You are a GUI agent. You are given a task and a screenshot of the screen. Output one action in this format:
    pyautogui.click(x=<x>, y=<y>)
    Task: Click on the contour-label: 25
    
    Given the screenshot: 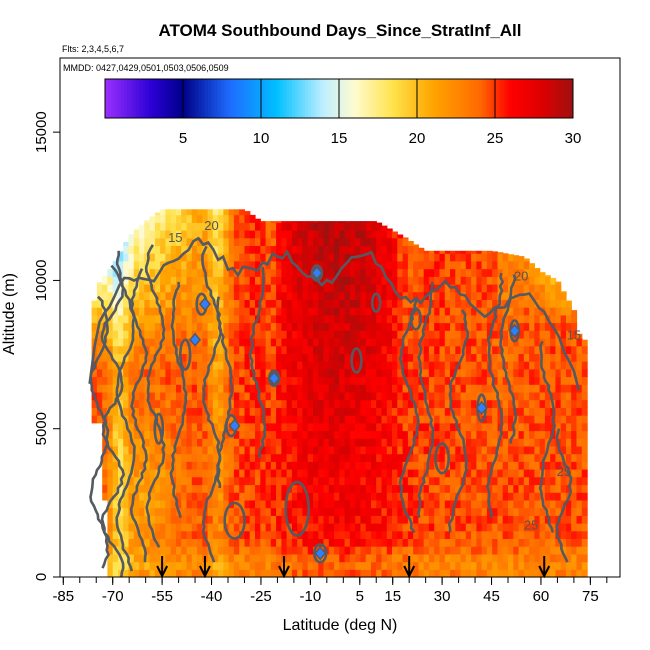 What is the action you would take?
    pyautogui.click(x=564, y=471)
    